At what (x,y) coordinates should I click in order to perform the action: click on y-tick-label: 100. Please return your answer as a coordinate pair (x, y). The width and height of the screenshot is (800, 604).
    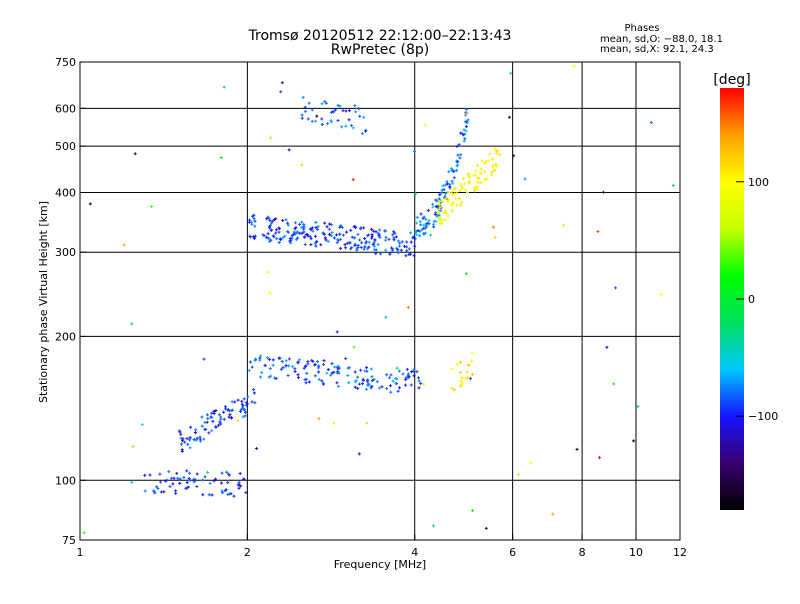
    Looking at the image, I should click on (65, 480).